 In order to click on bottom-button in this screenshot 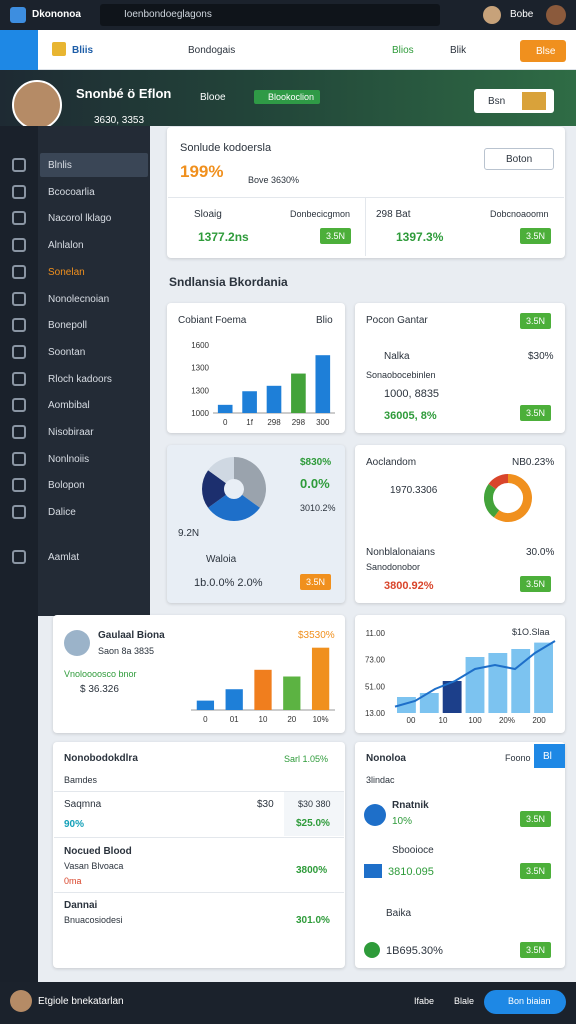, I will do `click(525, 1002)`.